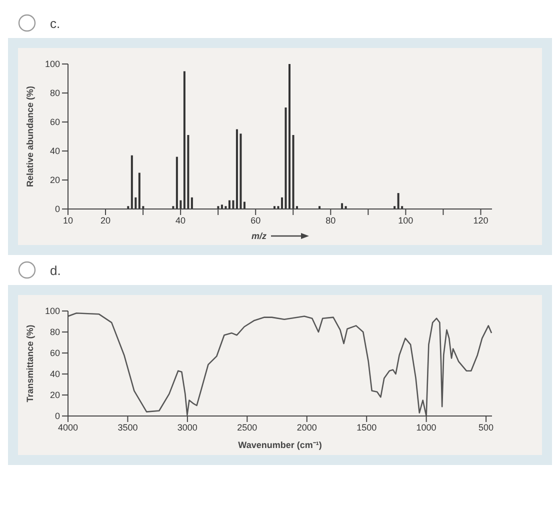 The width and height of the screenshot is (560, 529). I want to click on x-tick-label: 80, so click(331, 220).